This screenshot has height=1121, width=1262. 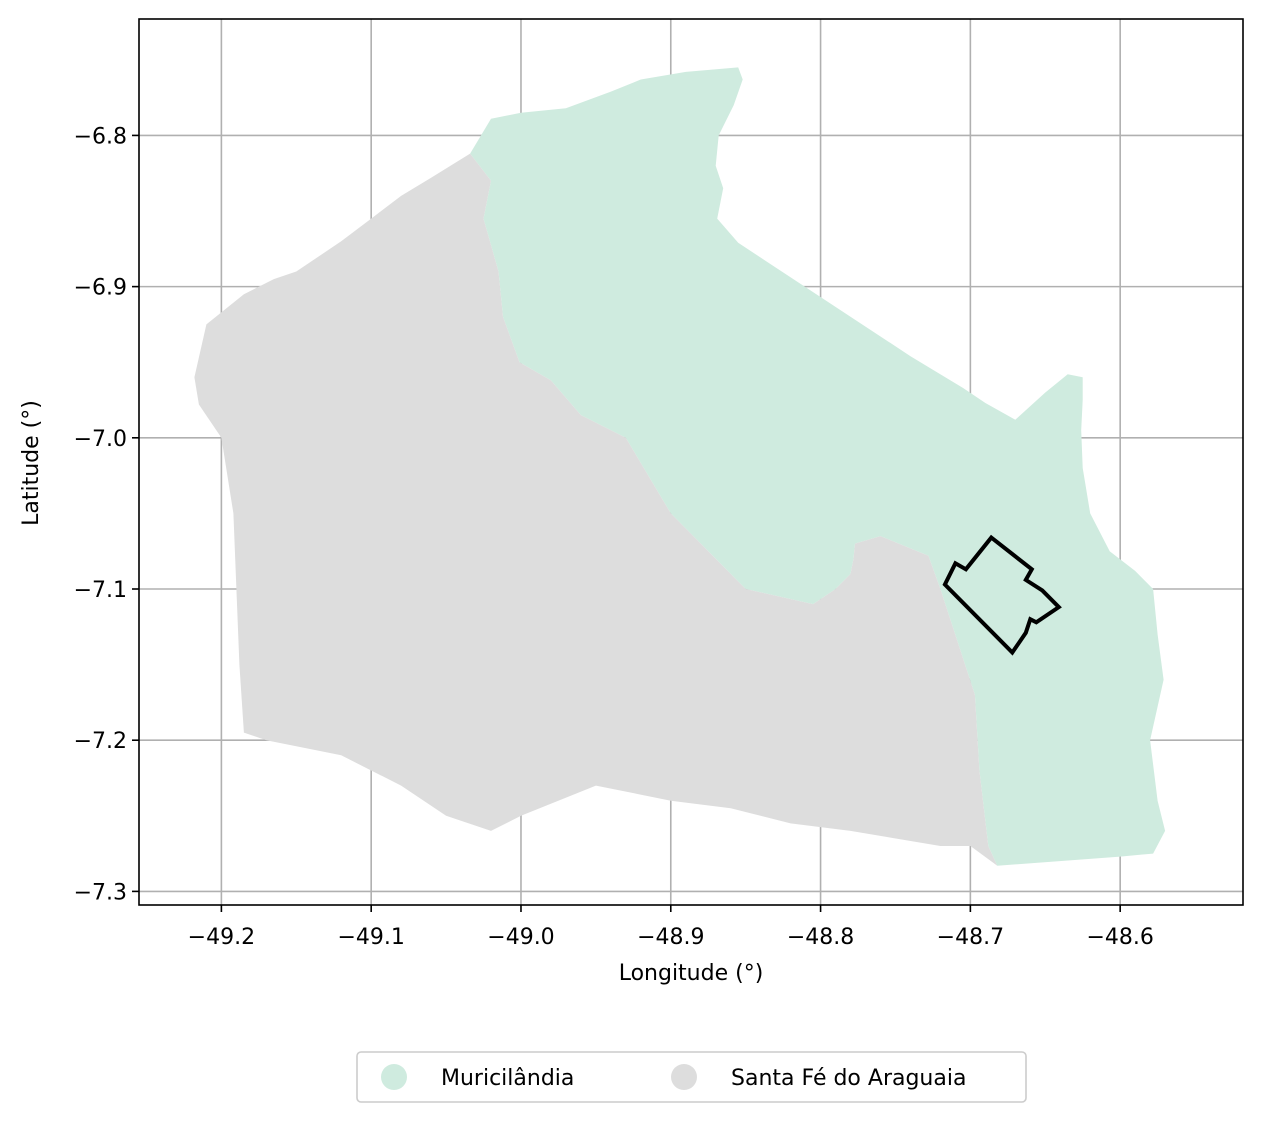 What do you see at coordinates (100, 590) in the screenshot?
I see `y-tick-label-3: −7.1` at bounding box center [100, 590].